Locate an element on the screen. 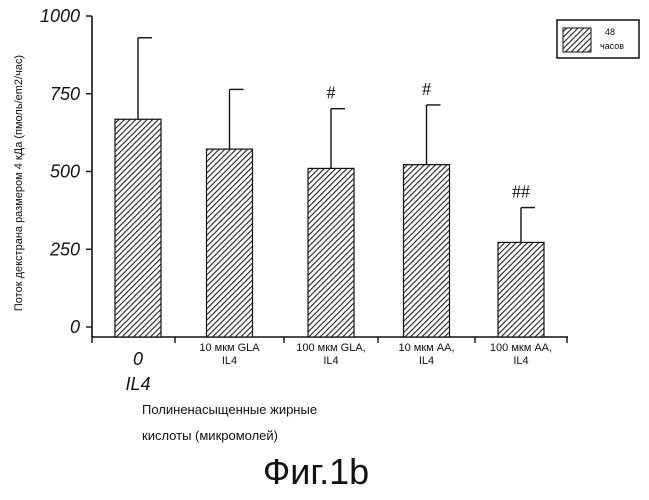 Image resolution: width=649 pixels, height=500 pixels. x-axis-title-line1: Полиненасыщенные жирные is located at coordinates (229, 409).